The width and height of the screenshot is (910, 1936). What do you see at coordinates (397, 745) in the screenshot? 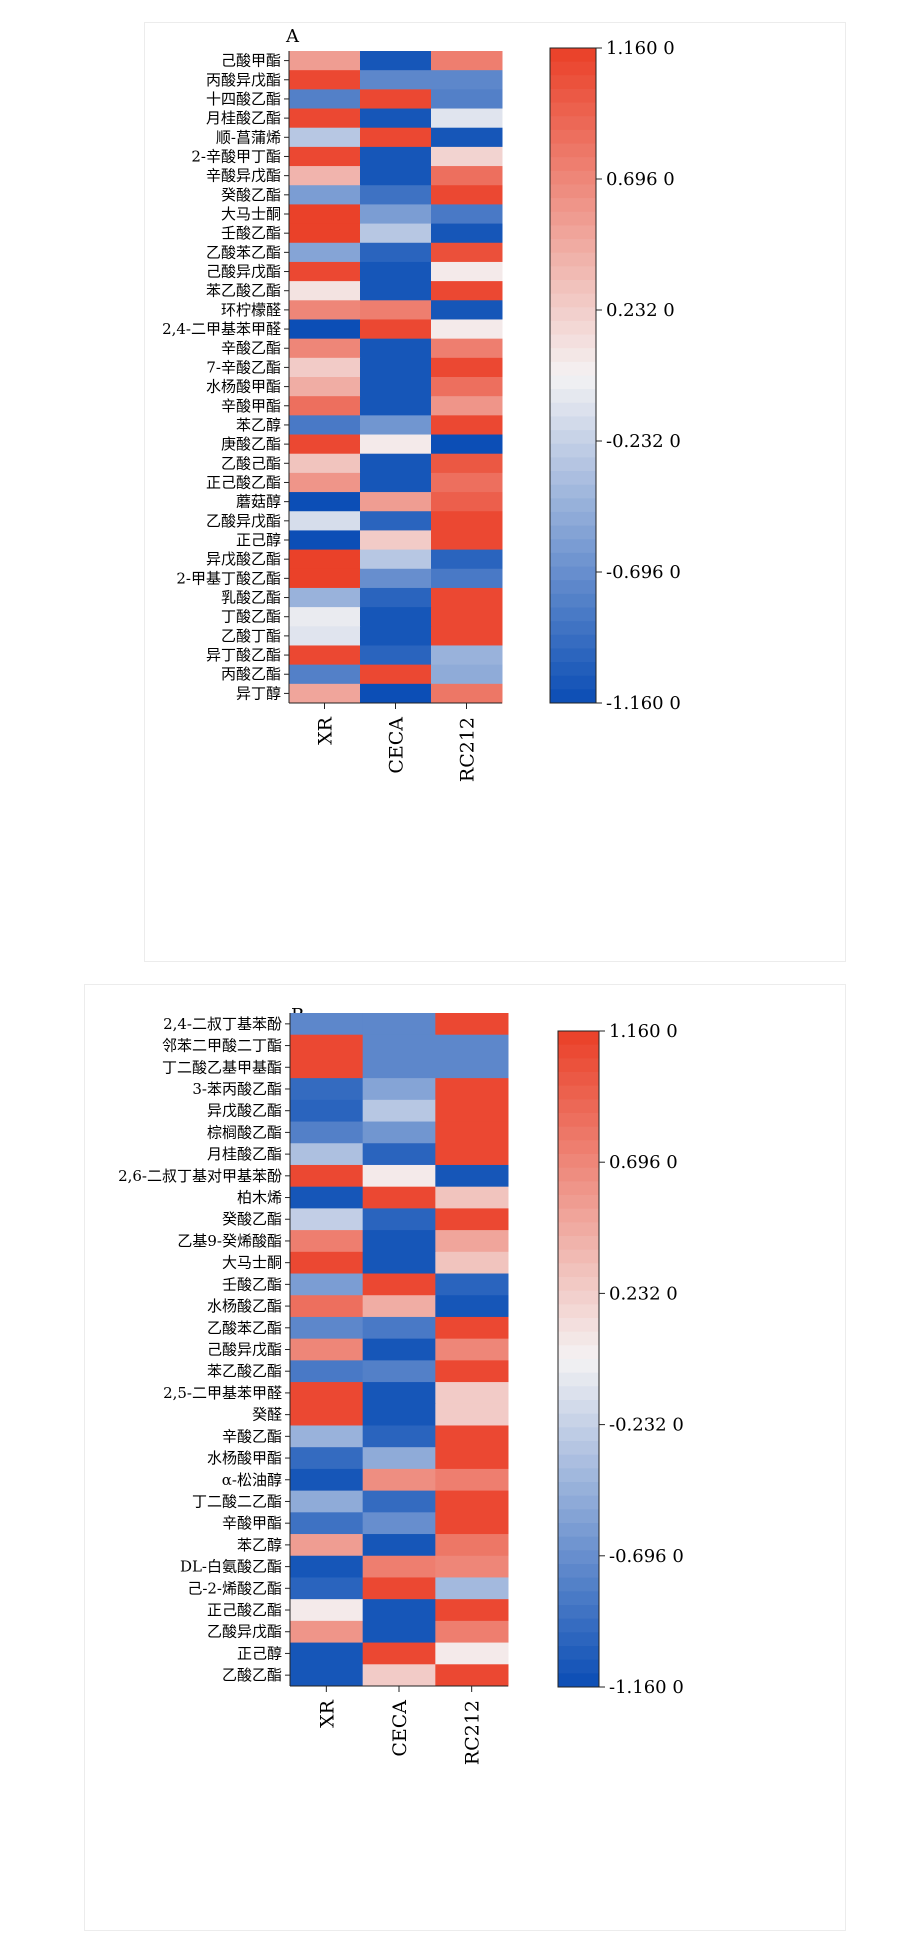
I see `column-label: CECA` at bounding box center [397, 745].